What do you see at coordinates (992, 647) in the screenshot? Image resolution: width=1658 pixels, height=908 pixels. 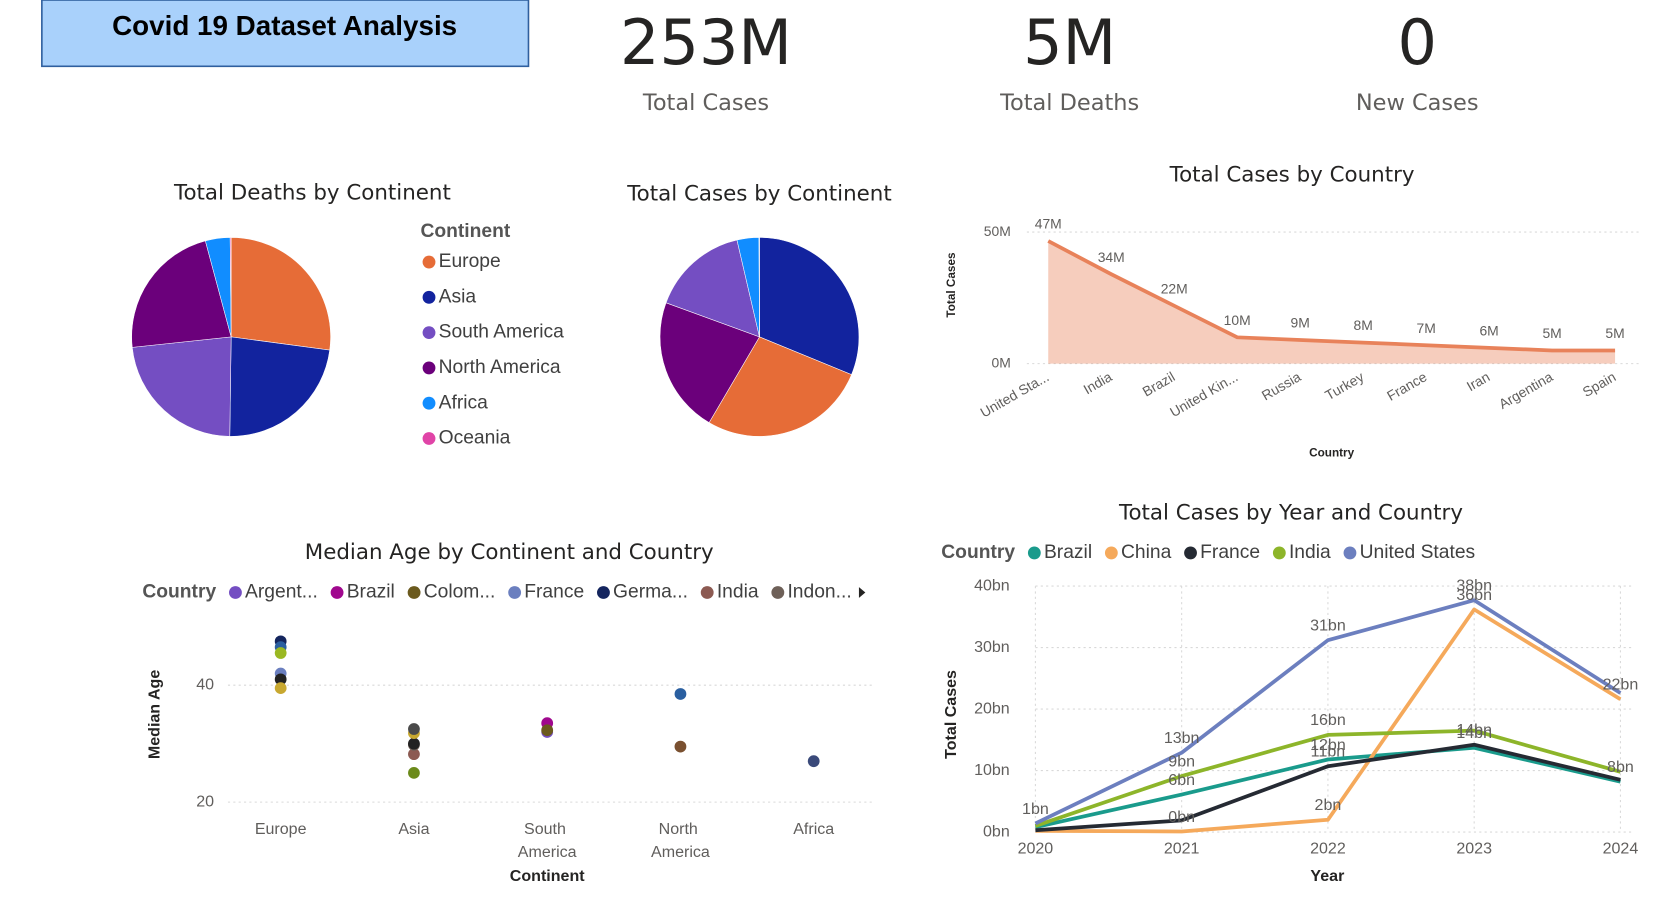 I see `y-tick-label: 30bn` at bounding box center [992, 647].